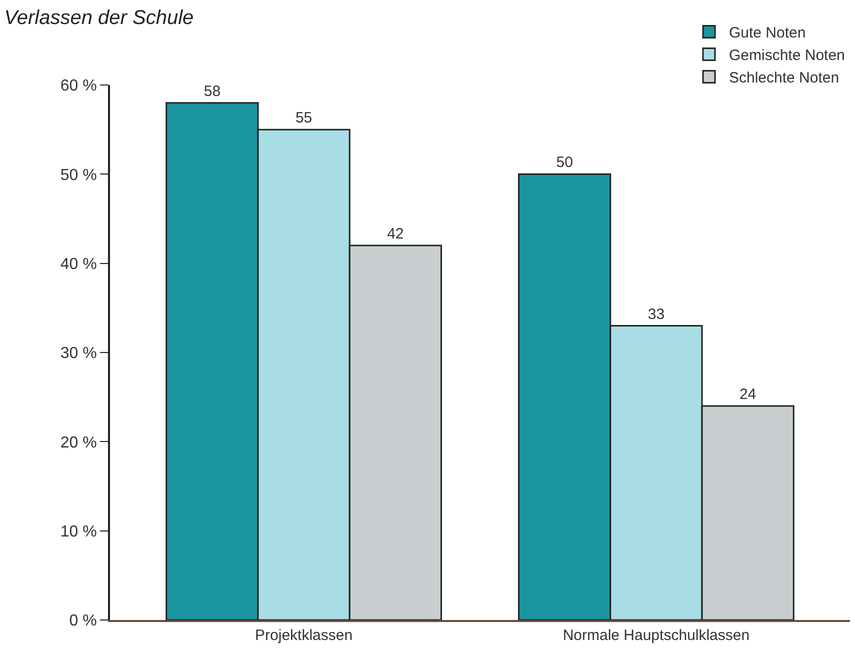 The image size is (855, 657). Describe the element at coordinates (78, 443) in the screenshot. I see `y-tick-label: 20 %` at that location.